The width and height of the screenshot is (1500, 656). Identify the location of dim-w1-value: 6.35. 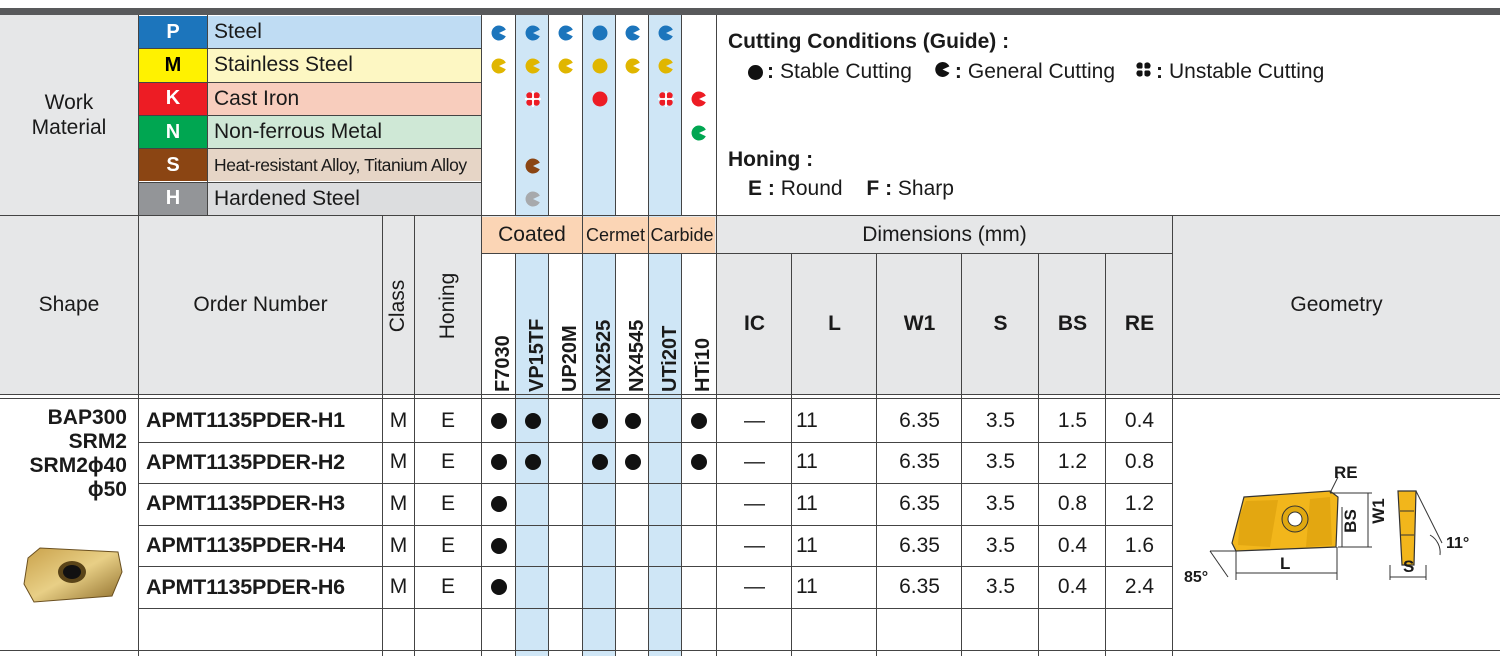
(919, 587).